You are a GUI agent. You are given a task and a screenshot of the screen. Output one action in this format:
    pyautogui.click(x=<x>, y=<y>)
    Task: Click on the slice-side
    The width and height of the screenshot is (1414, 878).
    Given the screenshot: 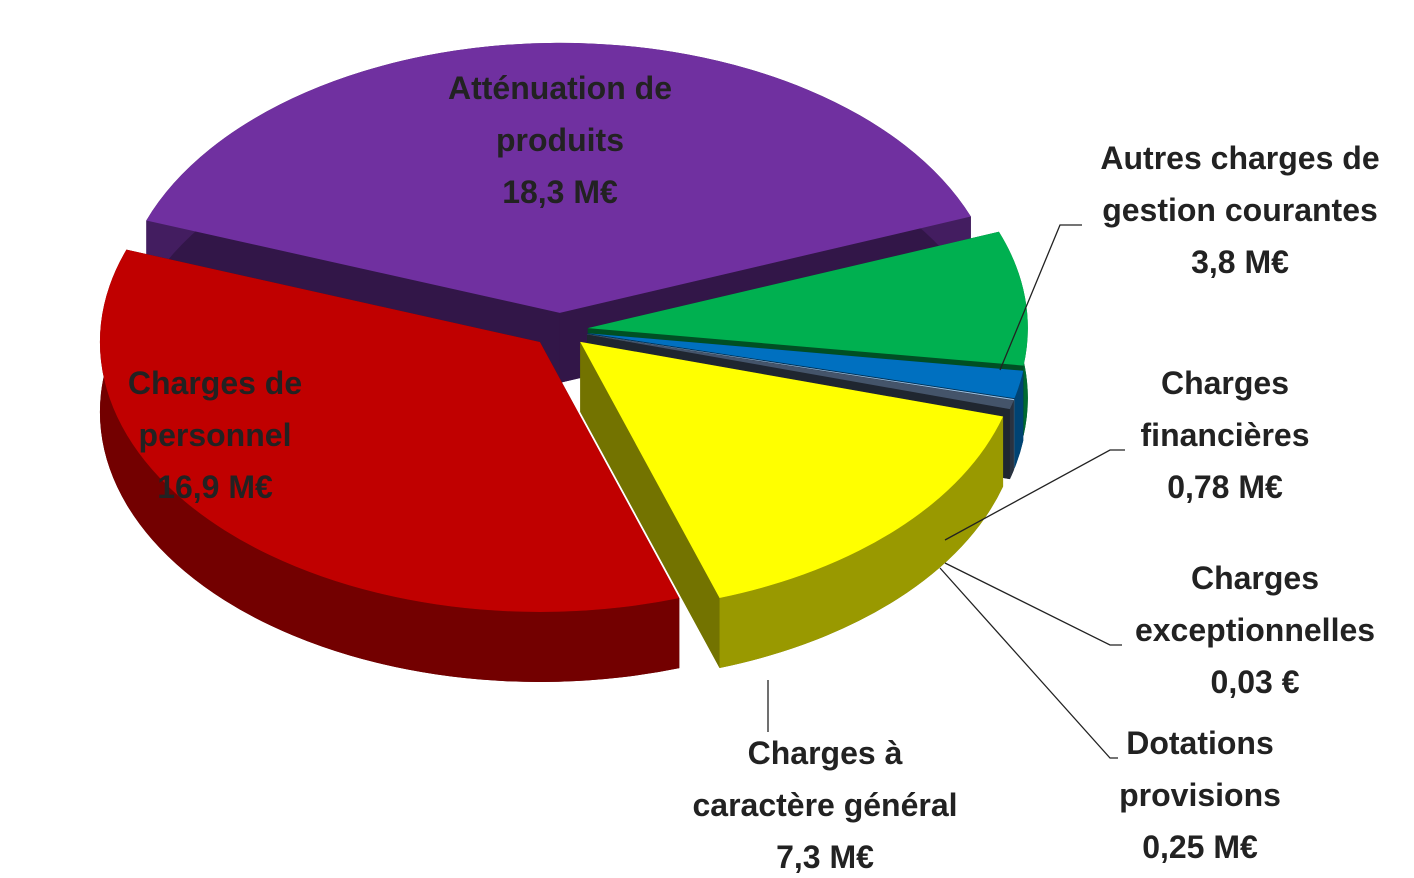 What is the action you would take?
    pyautogui.click(x=650, y=504)
    